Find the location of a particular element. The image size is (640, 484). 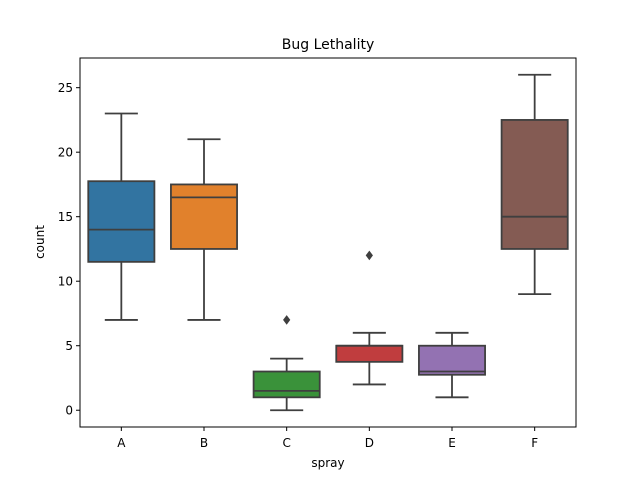

box-group-f is located at coordinates (534, 184).